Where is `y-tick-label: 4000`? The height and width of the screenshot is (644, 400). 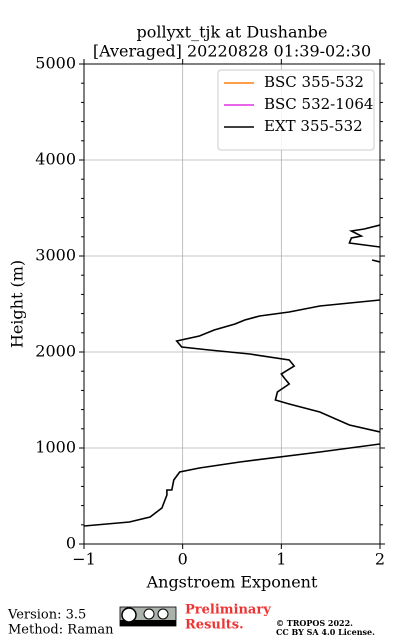
y-tick-label: 4000 is located at coordinates (55, 159).